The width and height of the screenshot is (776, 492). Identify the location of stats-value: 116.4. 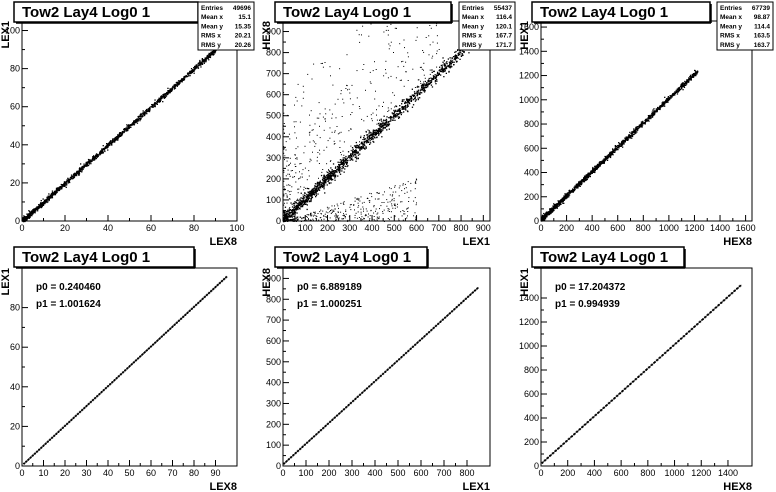
(504, 17).